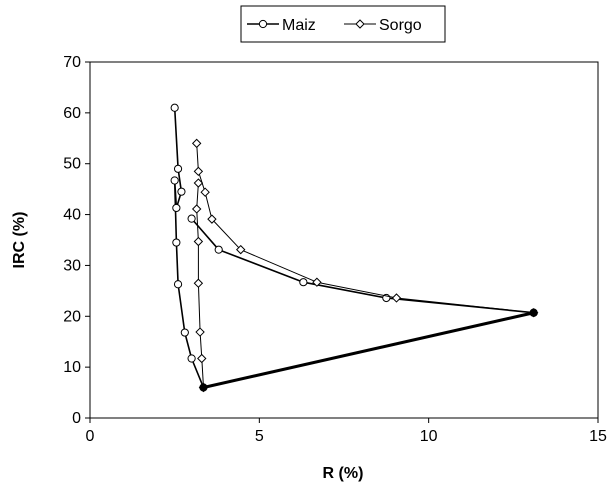 The height and width of the screenshot is (486, 610). I want to click on x-tick-label: 15, so click(598, 436).